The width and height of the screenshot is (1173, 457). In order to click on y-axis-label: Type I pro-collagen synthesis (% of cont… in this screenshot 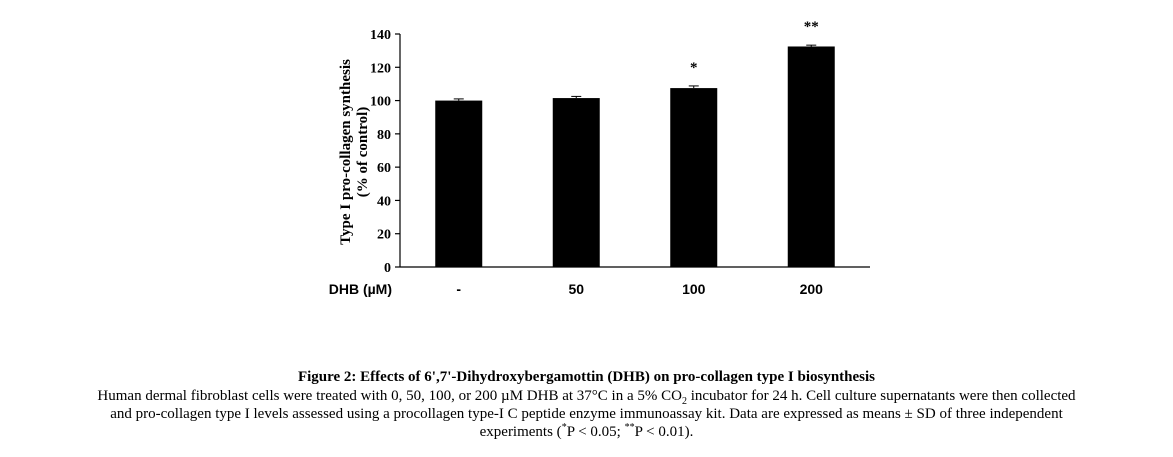, I will do `click(354, 152)`.